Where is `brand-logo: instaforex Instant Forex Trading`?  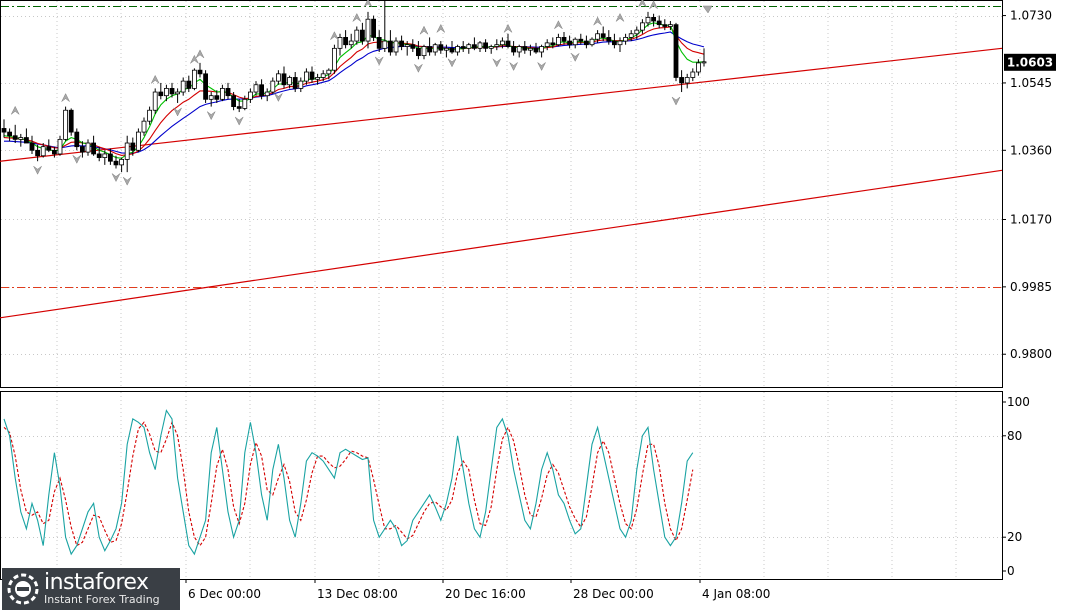
brand-logo: instaforex Instant Forex Trading is located at coordinates (91, 589).